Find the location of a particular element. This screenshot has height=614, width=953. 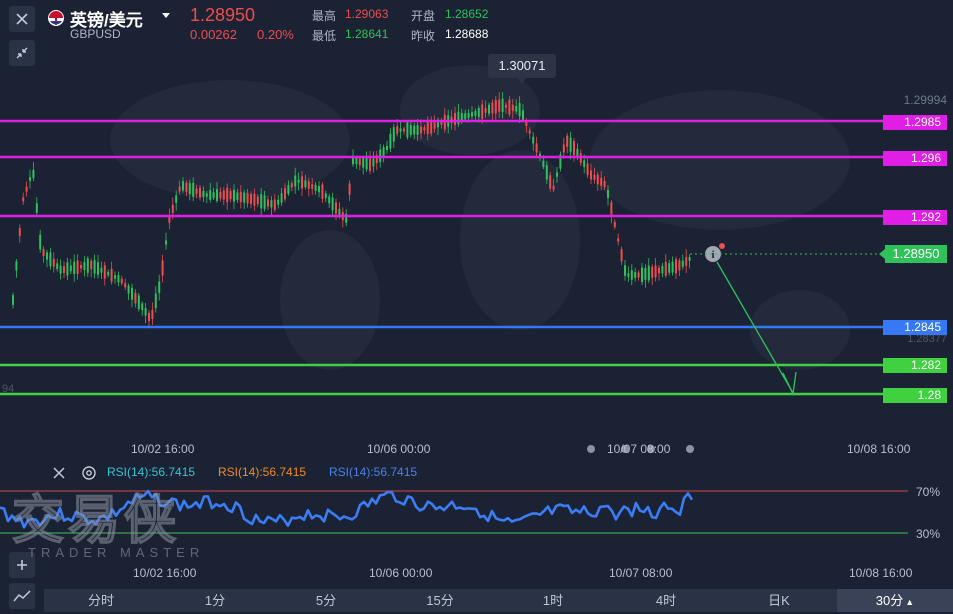

low-label: 最低 is located at coordinates (324, 36).